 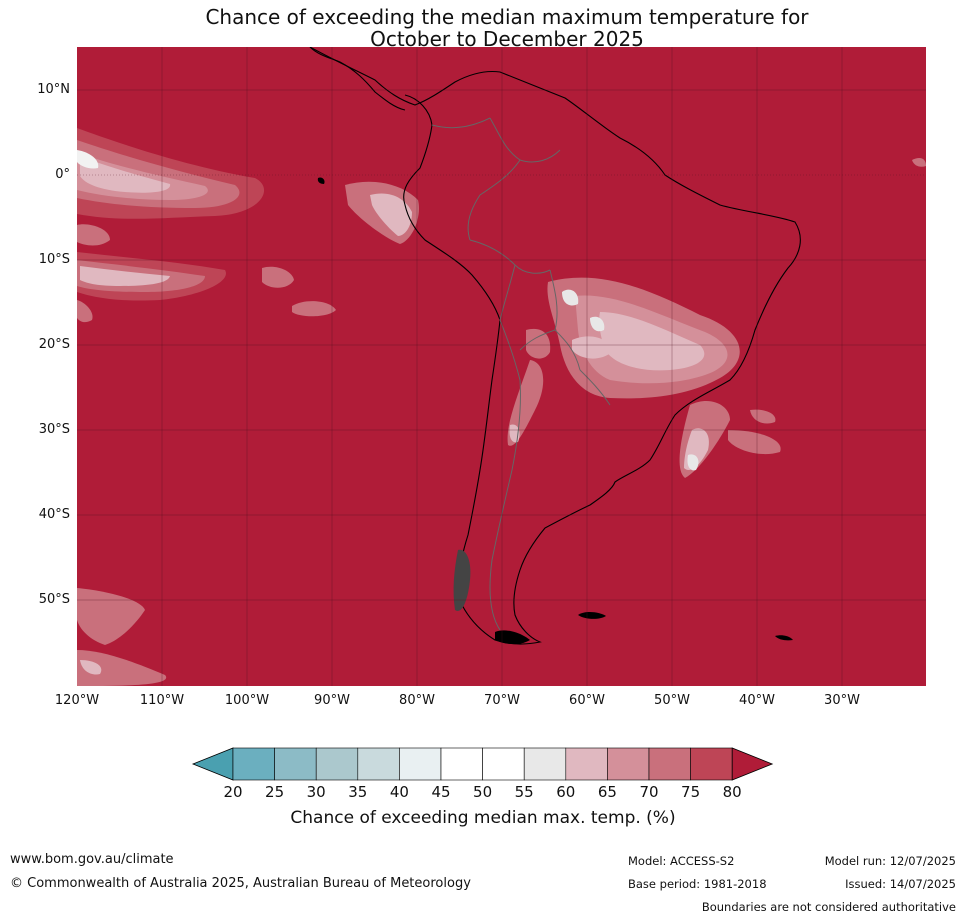 What do you see at coordinates (247, 700) in the screenshot?
I see `lon-label-100w: 100°W` at bounding box center [247, 700].